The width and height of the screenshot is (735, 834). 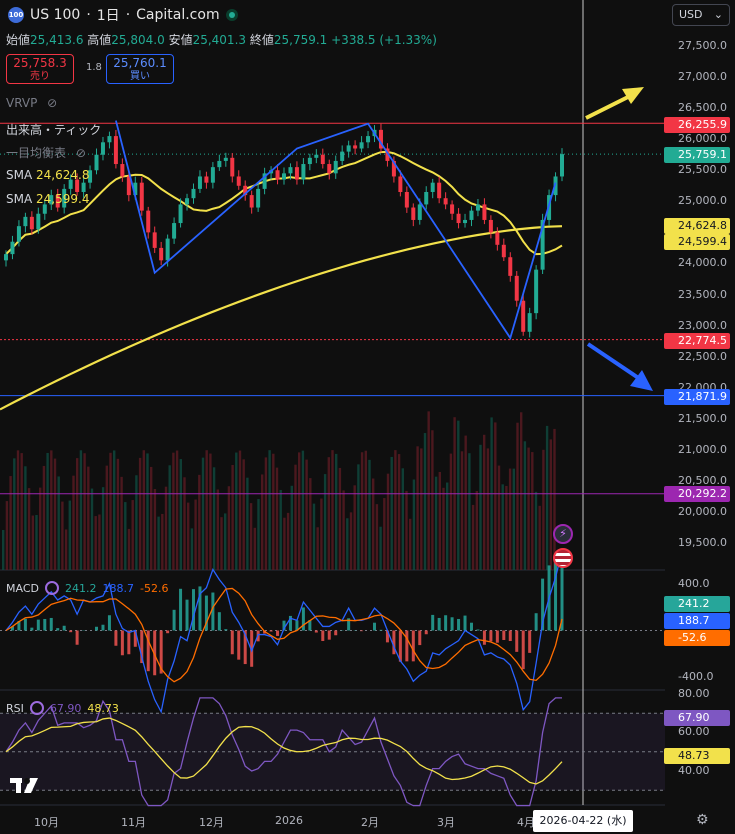 I want to click on rsi-label: RSI 67.90 48.73, so click(x=62, y=708).